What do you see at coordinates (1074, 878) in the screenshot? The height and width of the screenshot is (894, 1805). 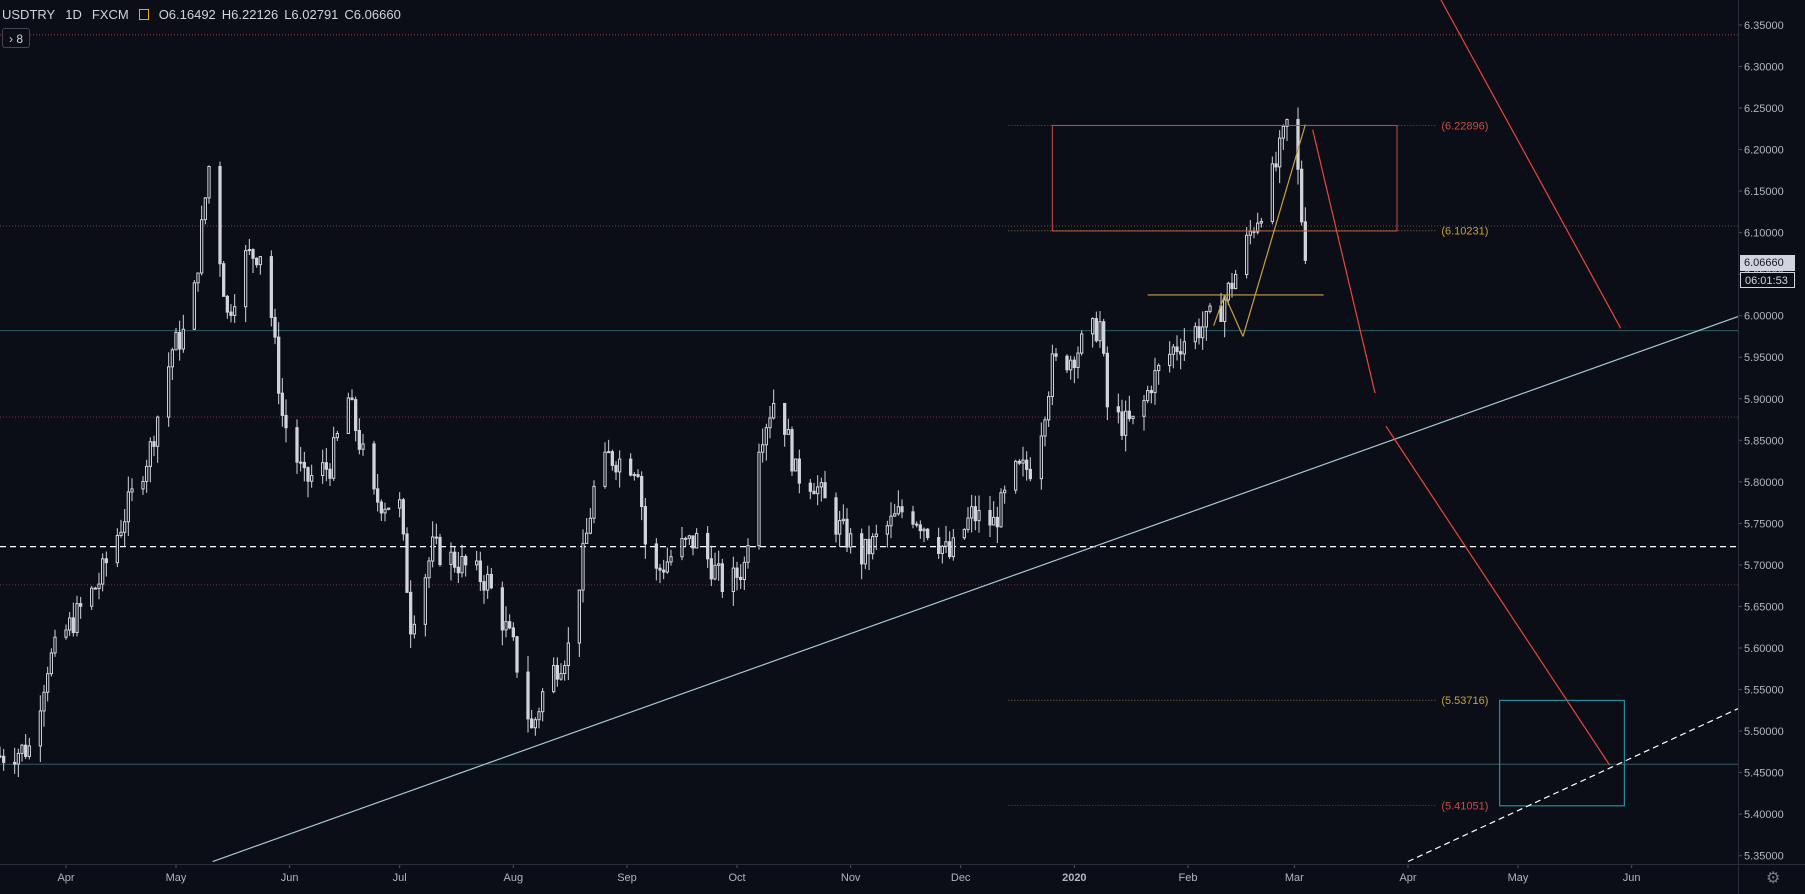 I see `time-tick-label: 2020` at bounding box center [1074, 878].